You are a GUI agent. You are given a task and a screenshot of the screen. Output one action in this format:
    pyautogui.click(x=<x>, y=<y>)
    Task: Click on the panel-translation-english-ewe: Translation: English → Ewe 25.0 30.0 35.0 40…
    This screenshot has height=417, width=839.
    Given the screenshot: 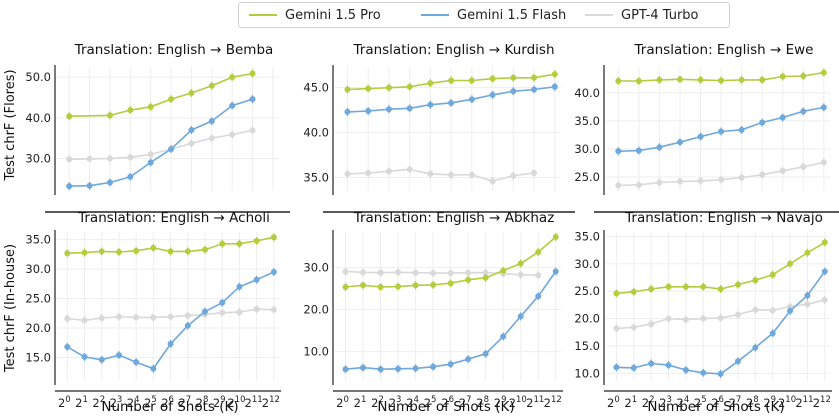 What is the action you would take?
    pyautogui.click(x=702, y=118)
    